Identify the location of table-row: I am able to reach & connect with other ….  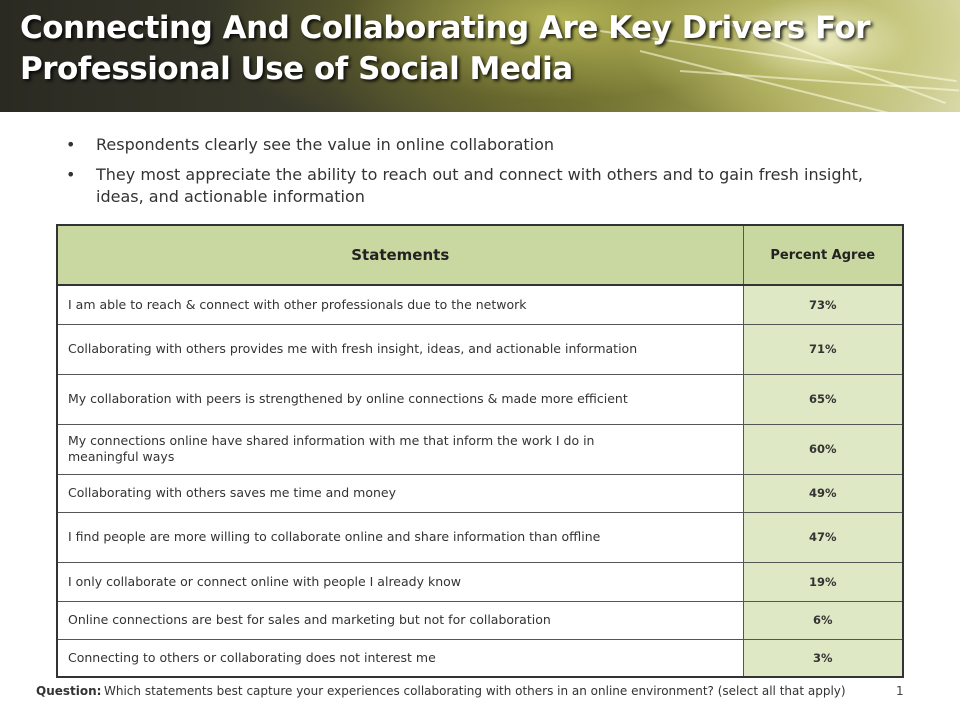
(480, 305).